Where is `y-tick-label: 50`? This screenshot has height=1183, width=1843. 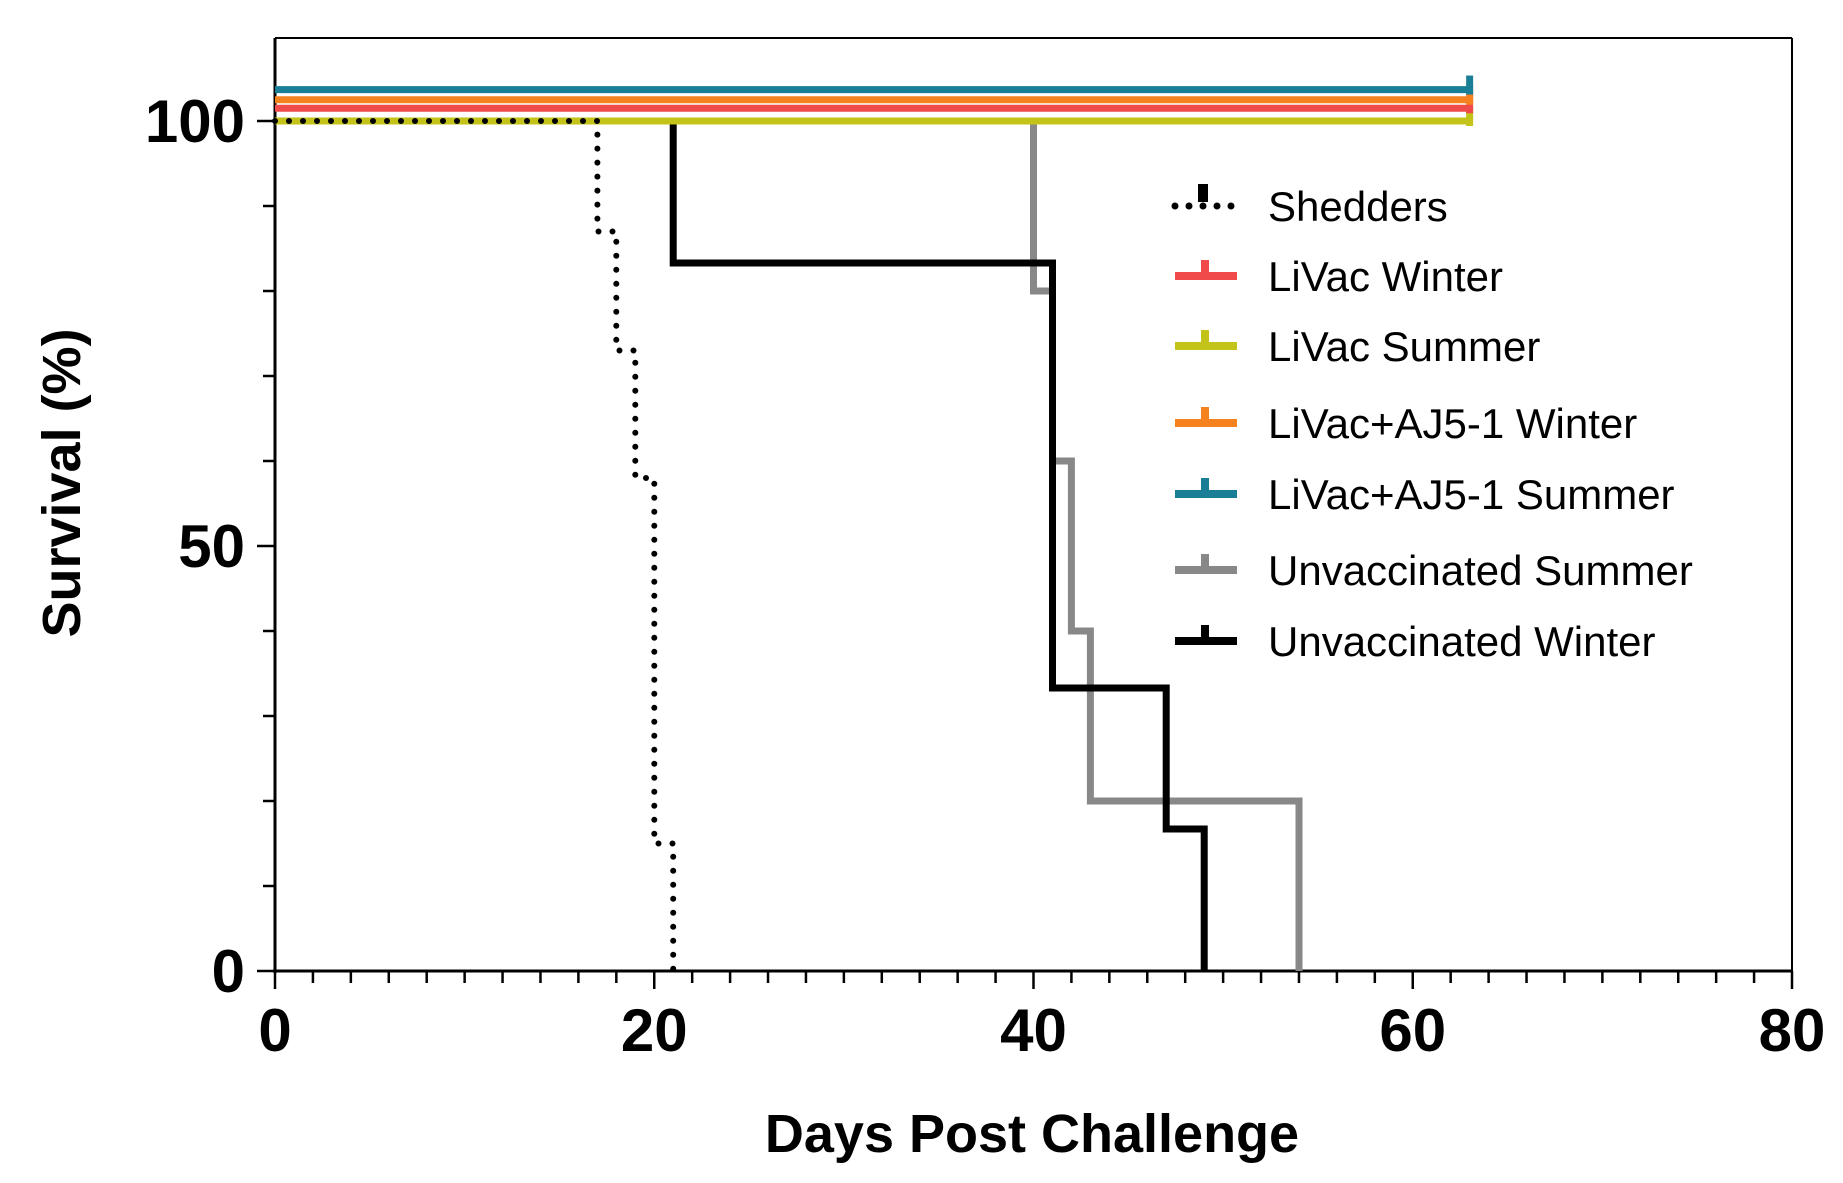
y-tick-label: 50 is located at coordinates (211, 546).